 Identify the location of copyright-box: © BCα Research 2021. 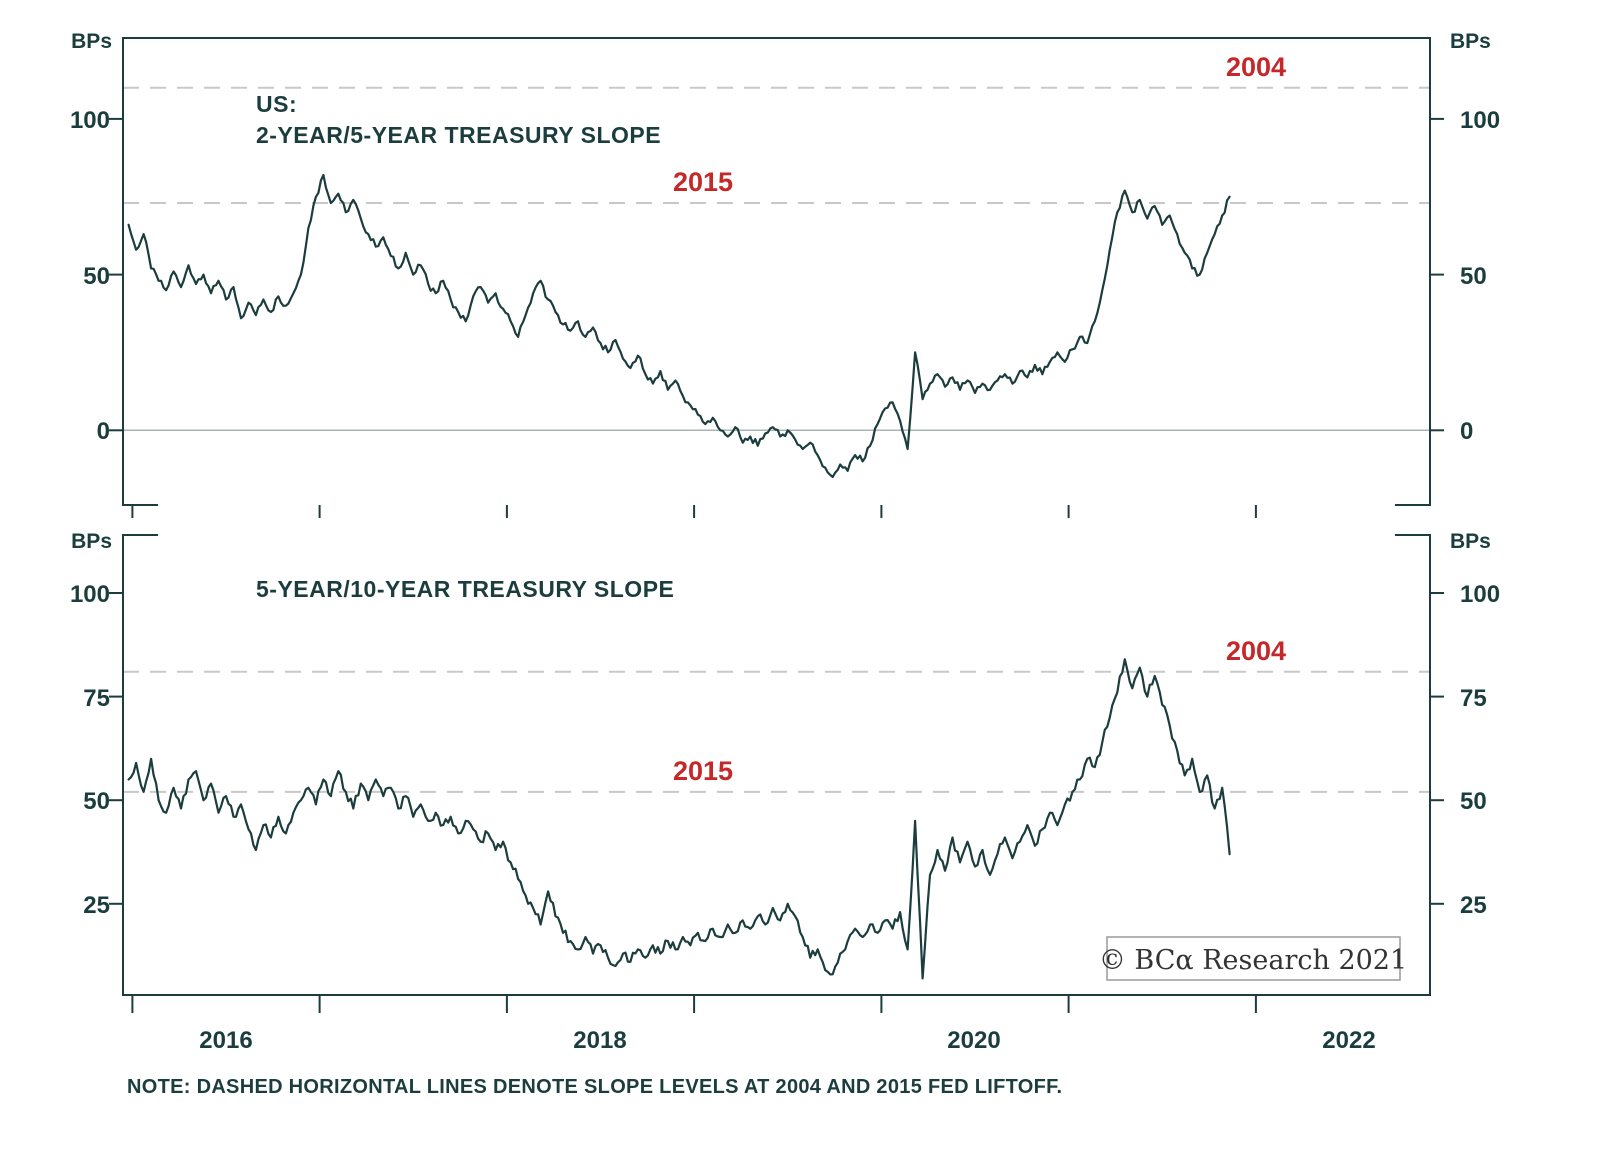
(1253, 958).